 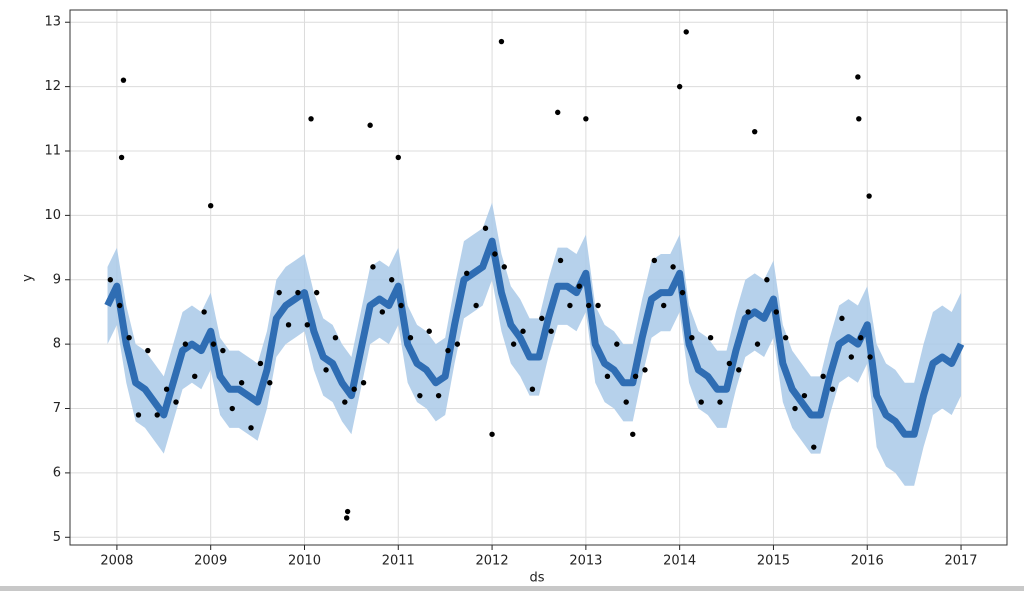 I want to click on y-tick-label: 6, so click(x=57, y=472).